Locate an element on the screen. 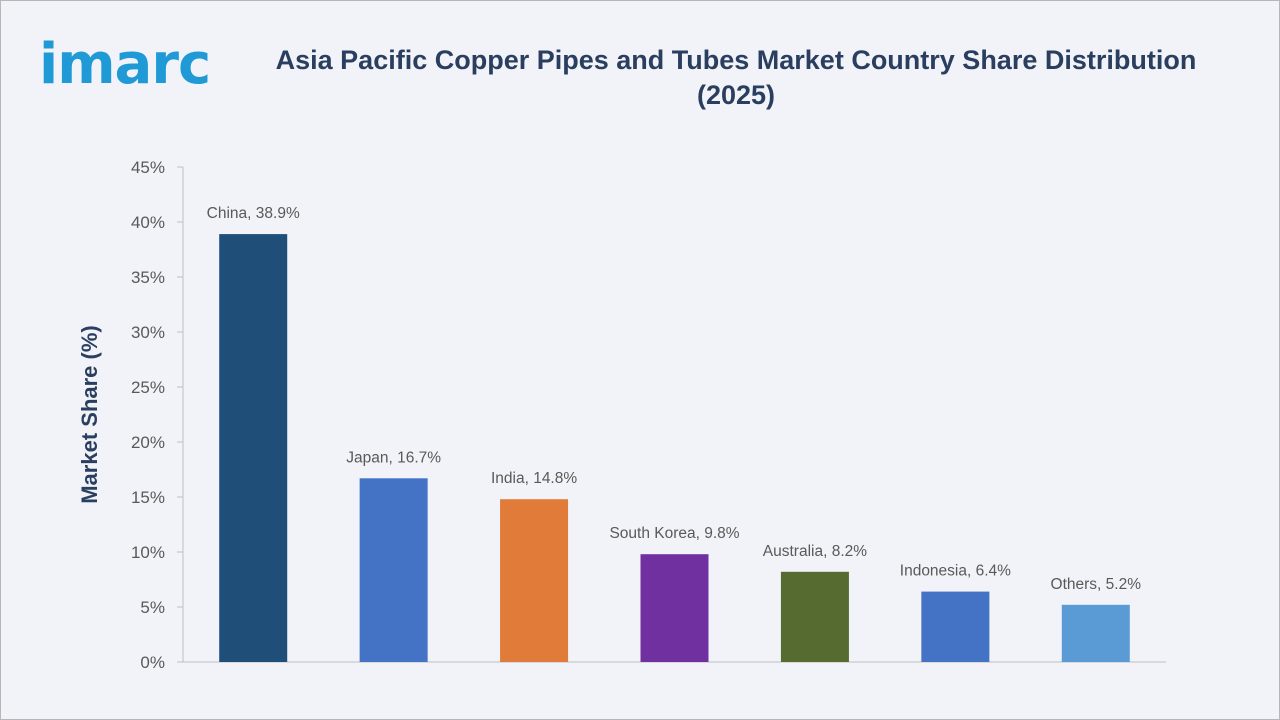 The height and width of the screenshot is (720, 1280). data-label: Japan, 16.7% is located at coordinates (393, 457).